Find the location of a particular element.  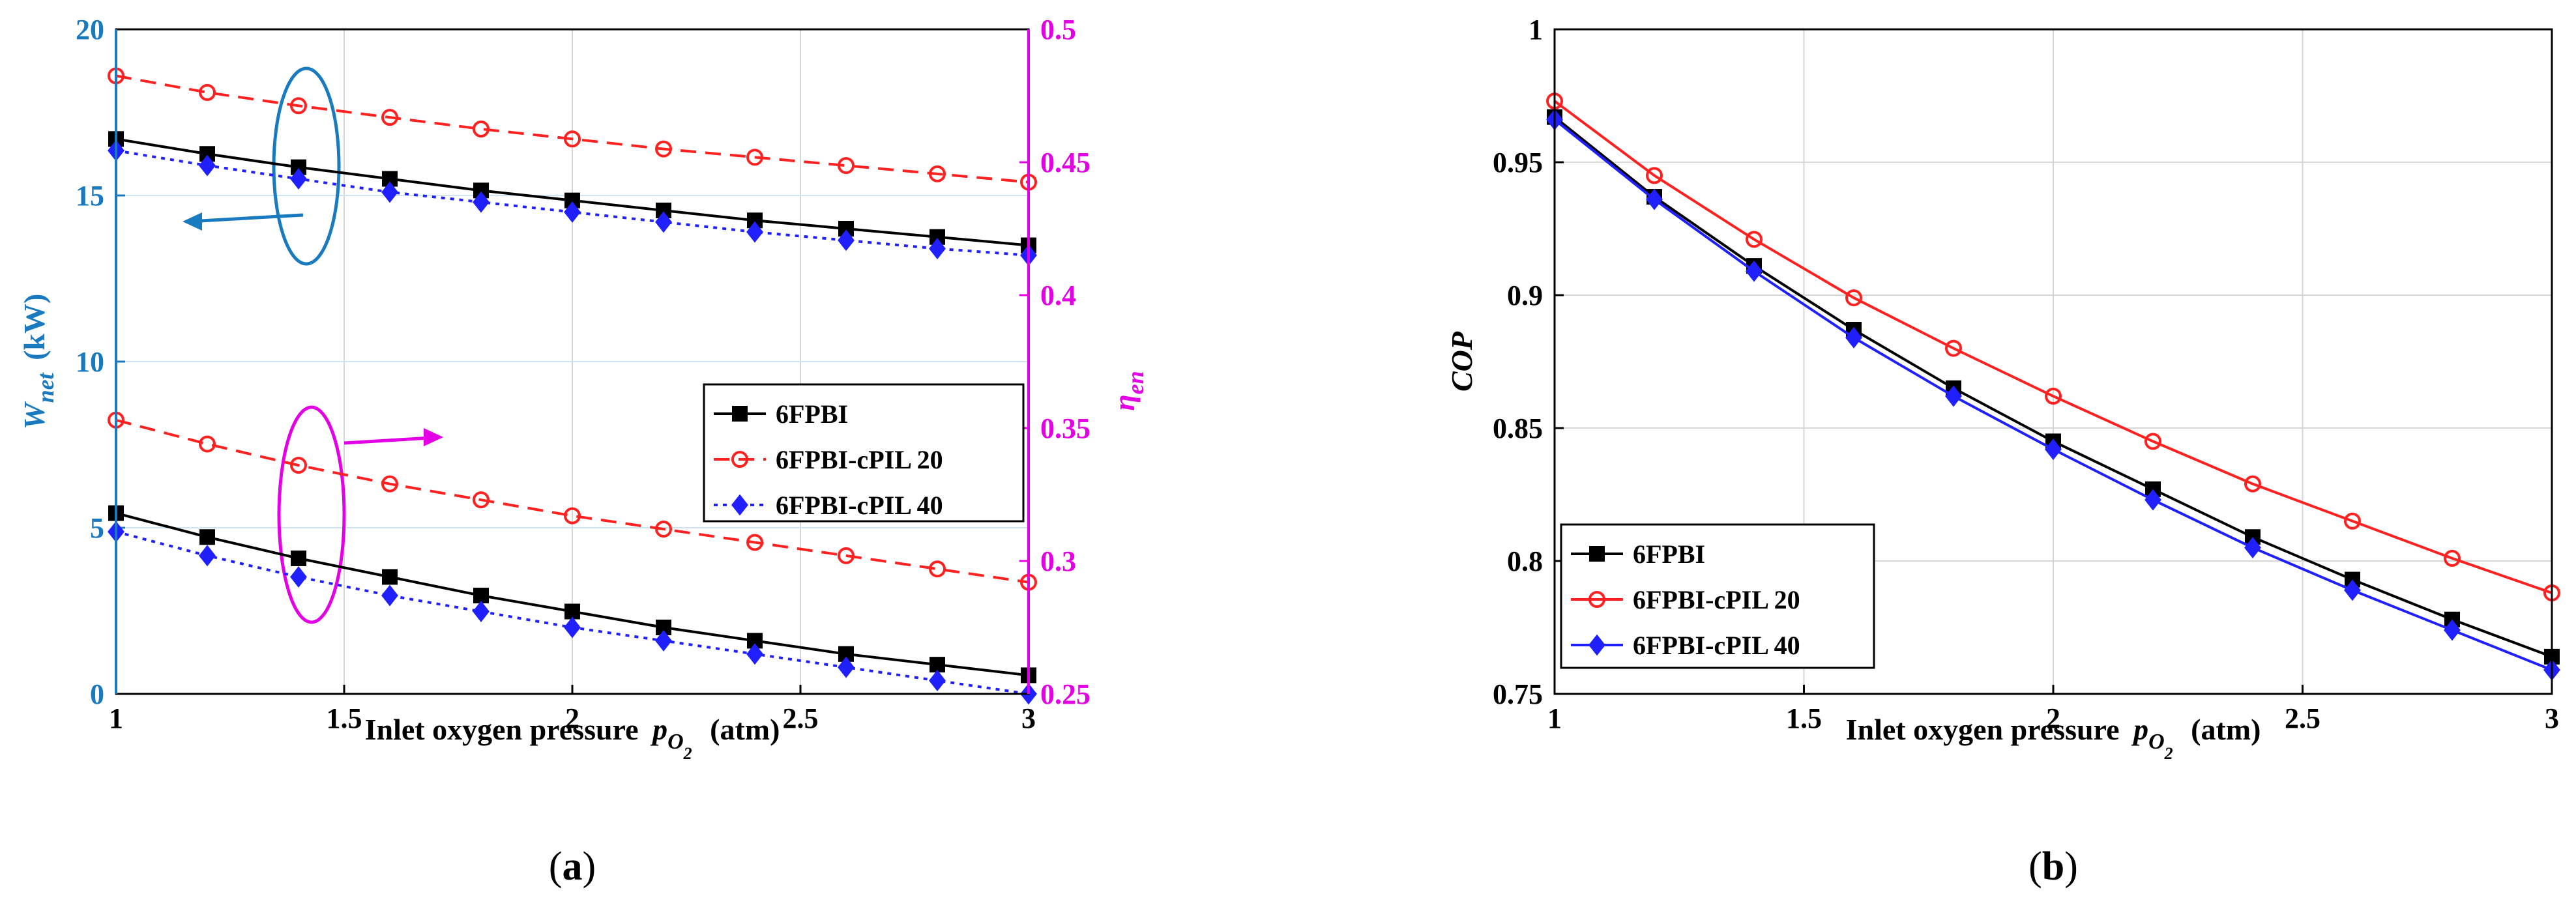

panel-a-tick-label-y-left: 5 is located at coordinates (97, 528).